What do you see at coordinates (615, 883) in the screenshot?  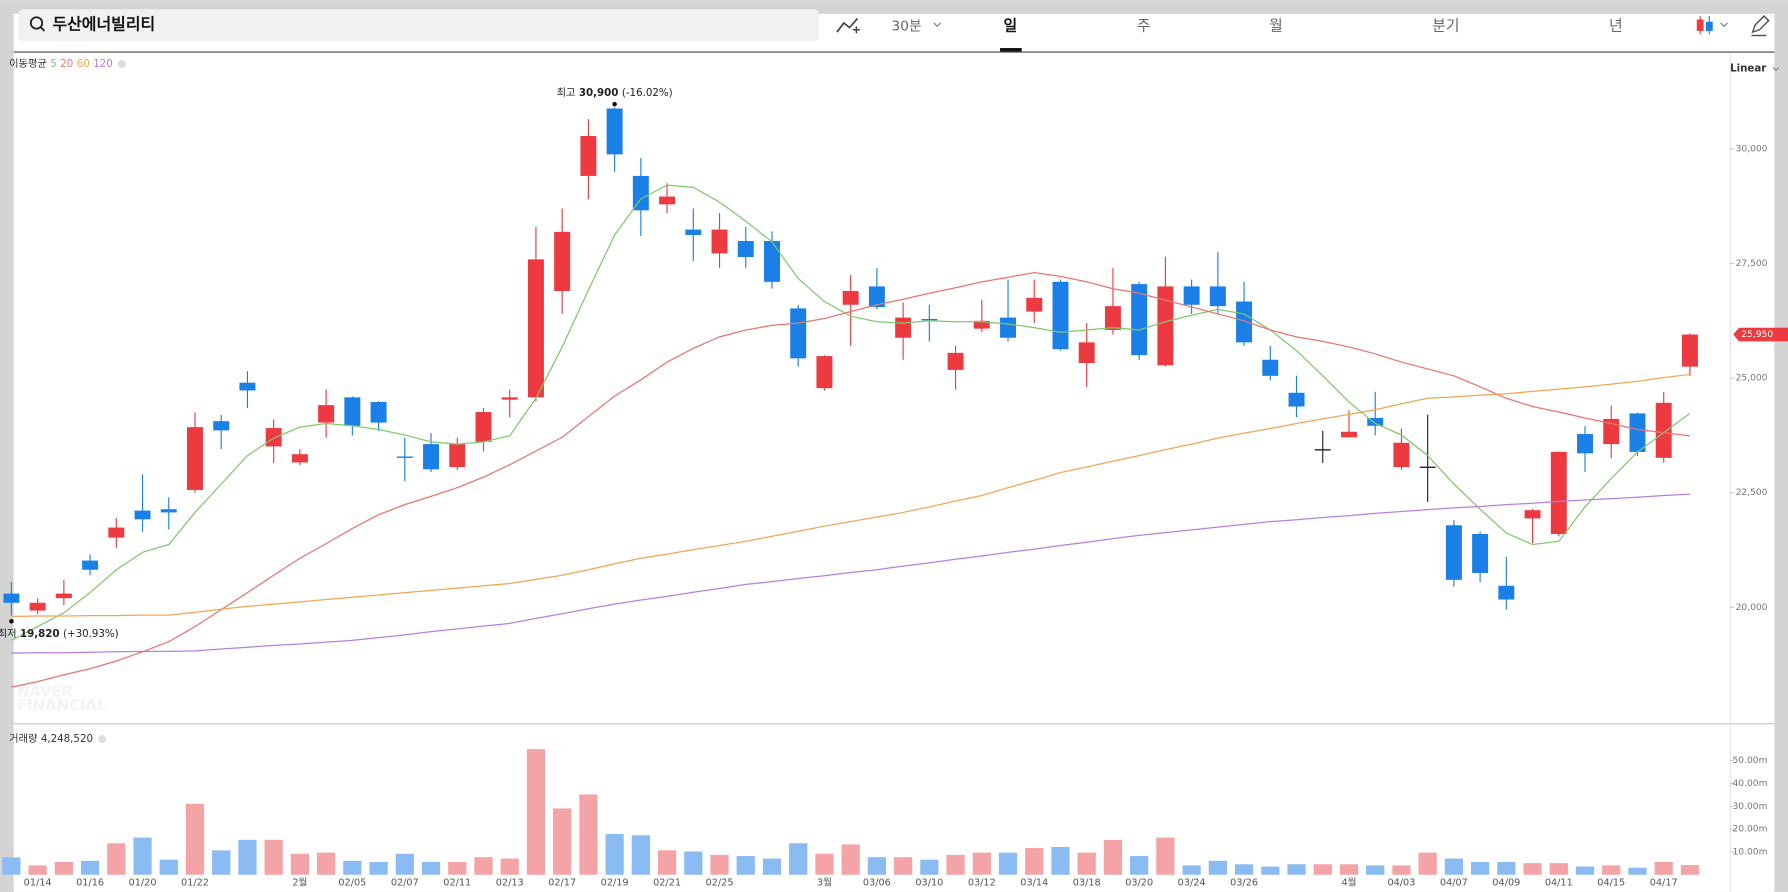 I see `x-tick-label: 02/19` at bounding box center [615, 883].